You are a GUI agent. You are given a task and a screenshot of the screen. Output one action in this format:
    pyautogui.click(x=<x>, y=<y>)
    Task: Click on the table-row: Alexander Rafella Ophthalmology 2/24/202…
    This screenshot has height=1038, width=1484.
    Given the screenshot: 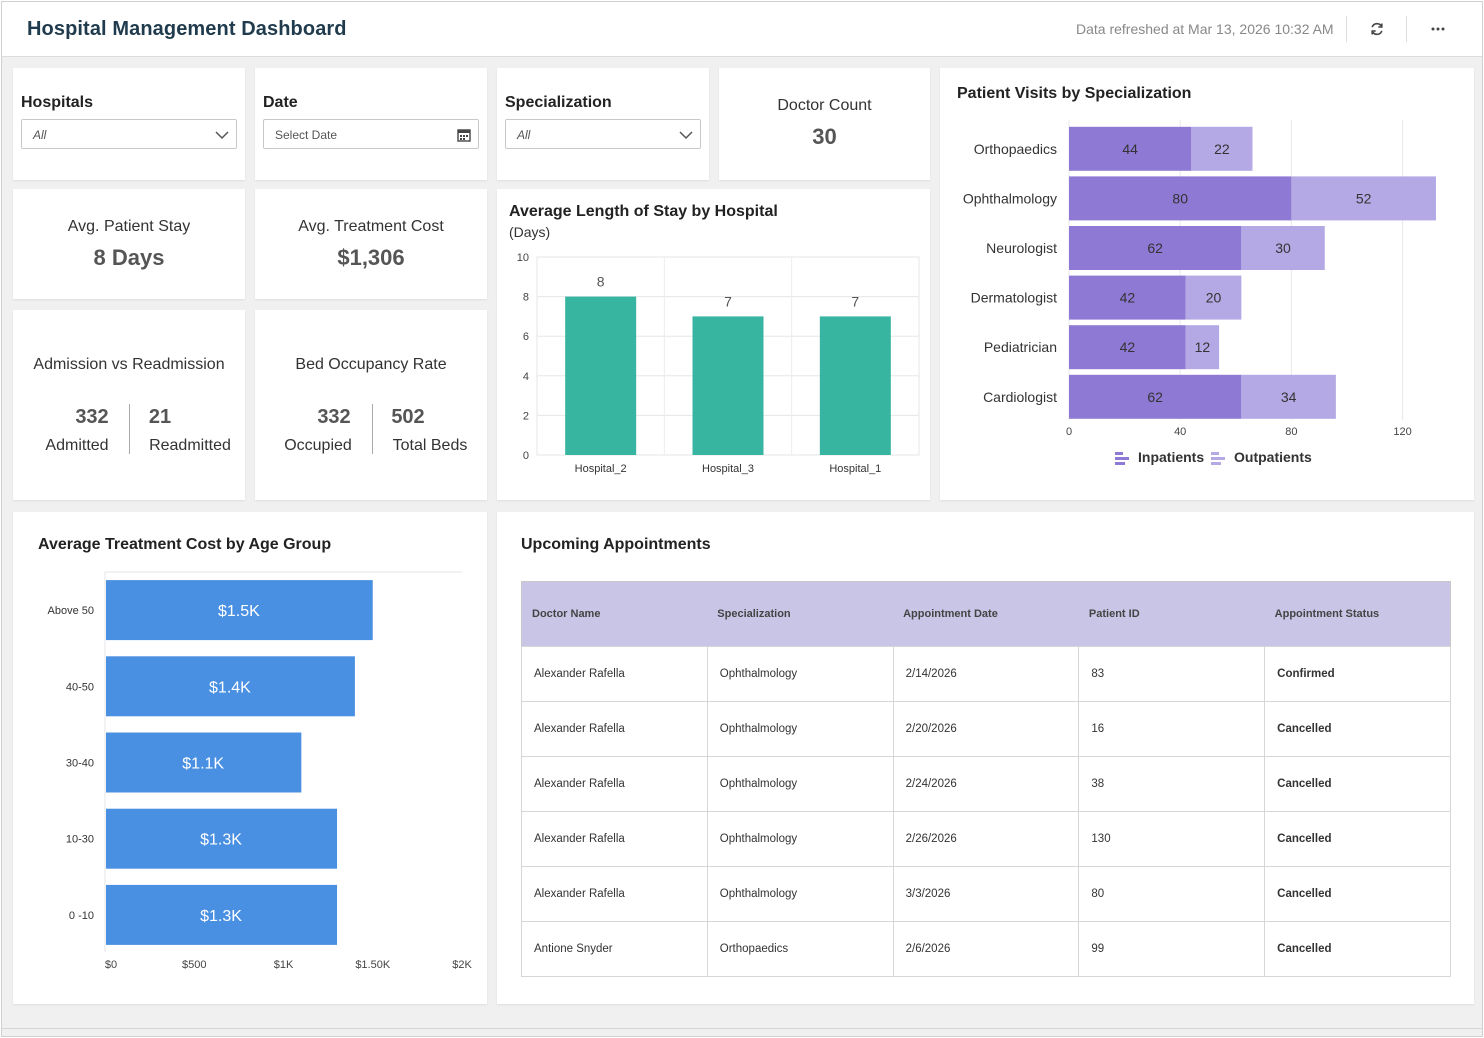 What is the action you would take?
    pyautogui.click(x=986, y=784)
    